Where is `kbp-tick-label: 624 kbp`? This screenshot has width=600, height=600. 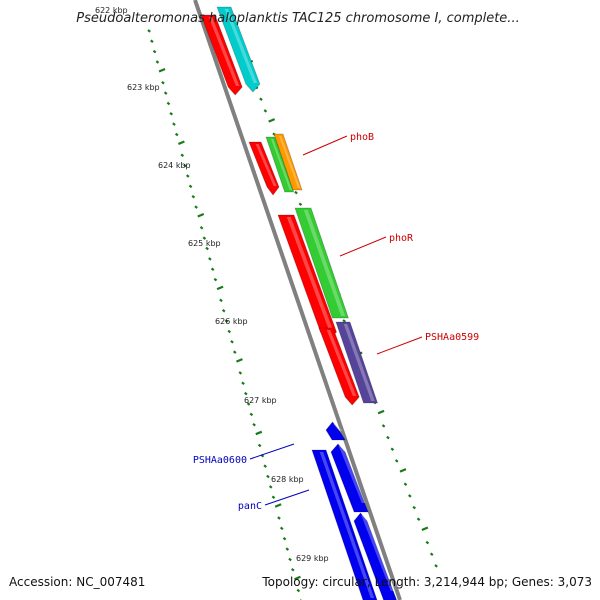 kbp-tick-label: 624 kbp is located at coordinates (174, 165).